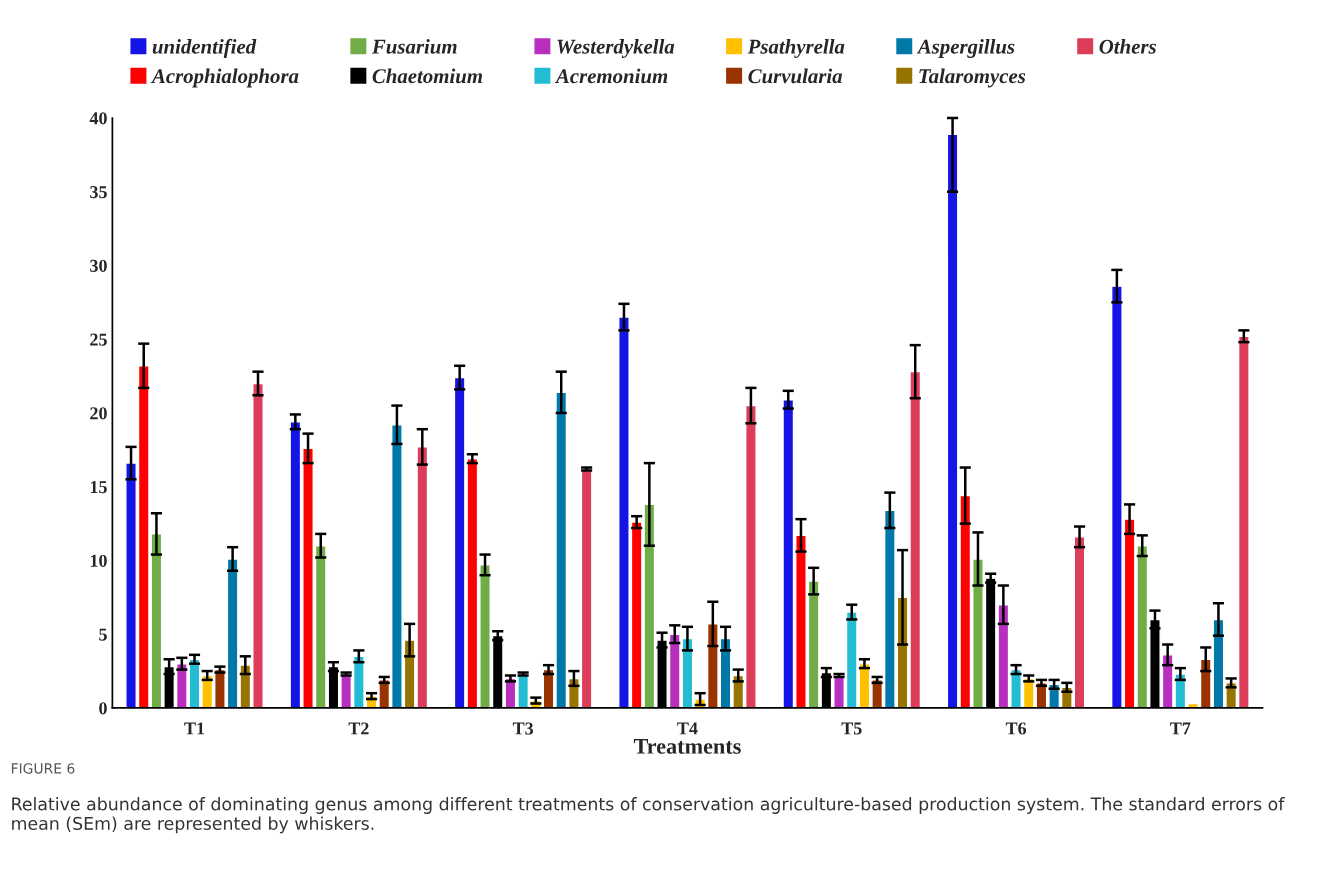 This screenshot has height=874, width=1322. Describe the element at coordinates (98, 118) in the screenshot. I see `y-tick-label: 40` at that location.